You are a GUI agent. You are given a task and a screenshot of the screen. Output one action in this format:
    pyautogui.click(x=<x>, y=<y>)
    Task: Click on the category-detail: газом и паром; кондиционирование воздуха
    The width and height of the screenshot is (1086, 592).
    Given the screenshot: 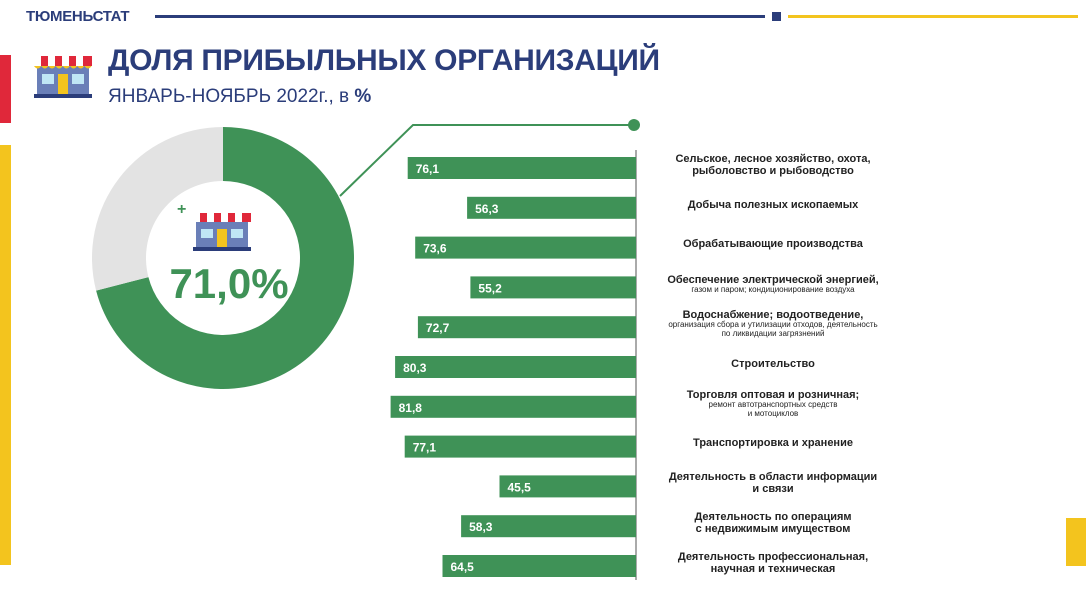 What is the action you would take?
    pyautogui.click(x=773, y=290)
    